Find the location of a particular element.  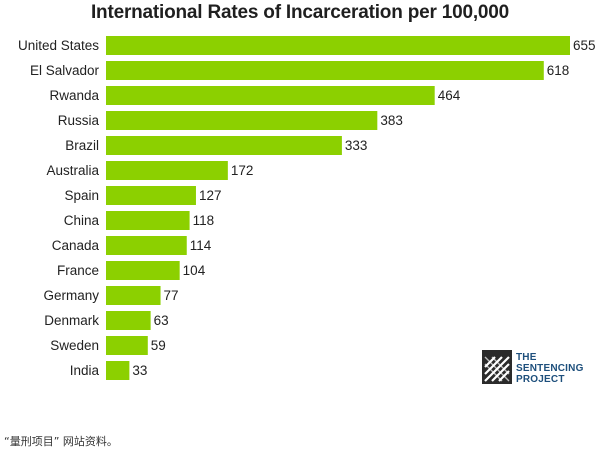

value-label: 383 is located at coordinates (391, 120).